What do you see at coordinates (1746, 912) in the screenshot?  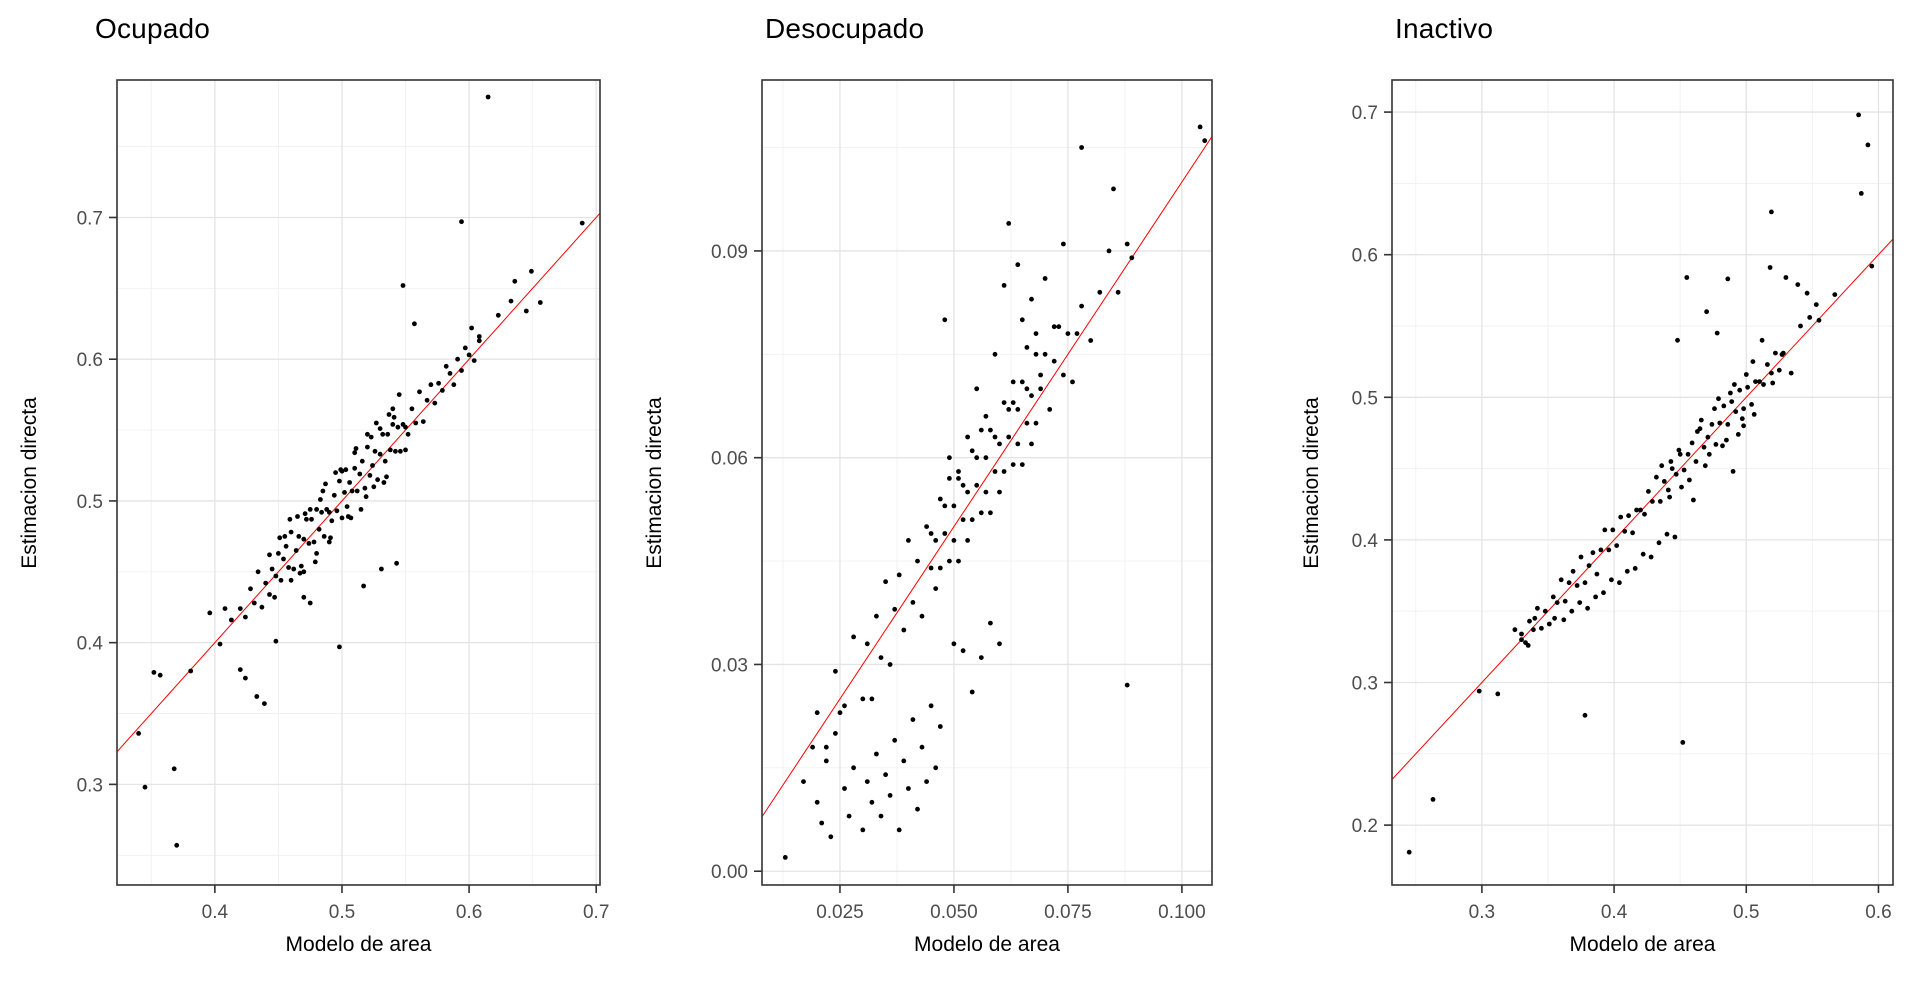 I see `x-tick-label: 0.5` at bounding box center [1746, 912].